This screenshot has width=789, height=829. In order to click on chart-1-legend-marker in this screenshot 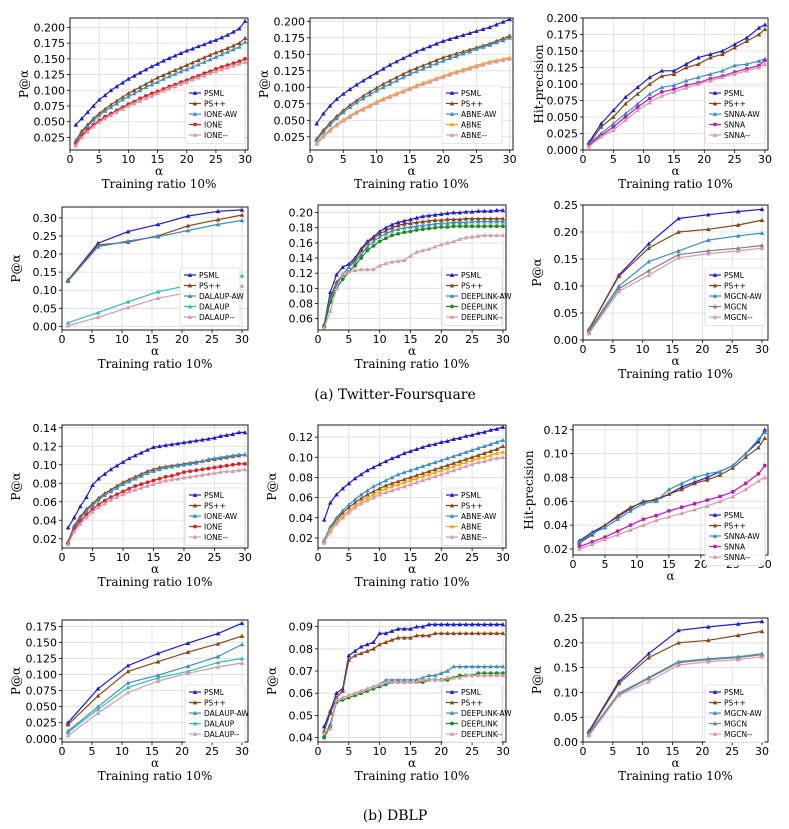, I will do `click(195, 103)`.